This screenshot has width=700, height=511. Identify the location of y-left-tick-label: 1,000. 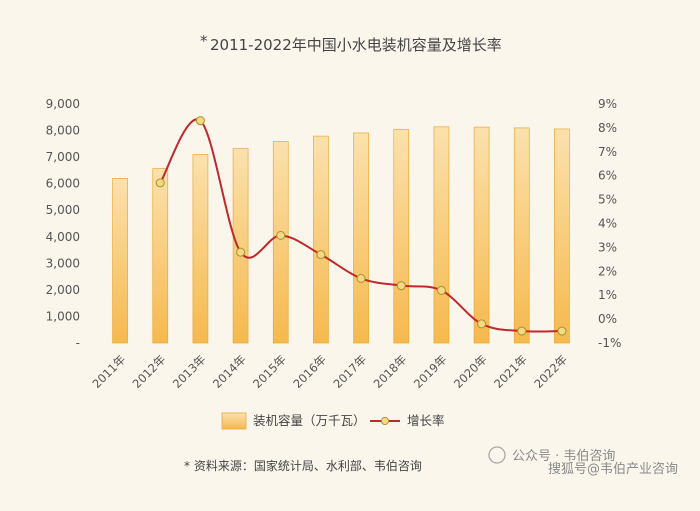
(63, 316).